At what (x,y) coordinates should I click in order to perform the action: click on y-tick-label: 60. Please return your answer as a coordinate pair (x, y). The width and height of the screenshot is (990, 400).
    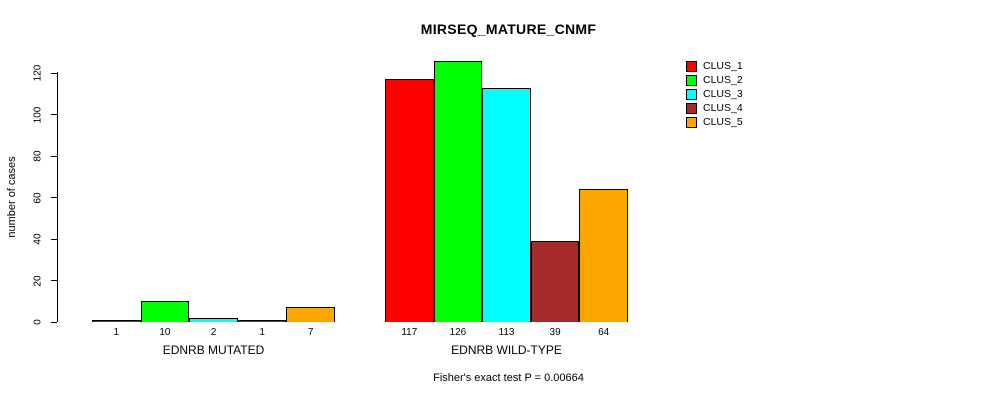
    Looking at the image, I should click on (38, 197).